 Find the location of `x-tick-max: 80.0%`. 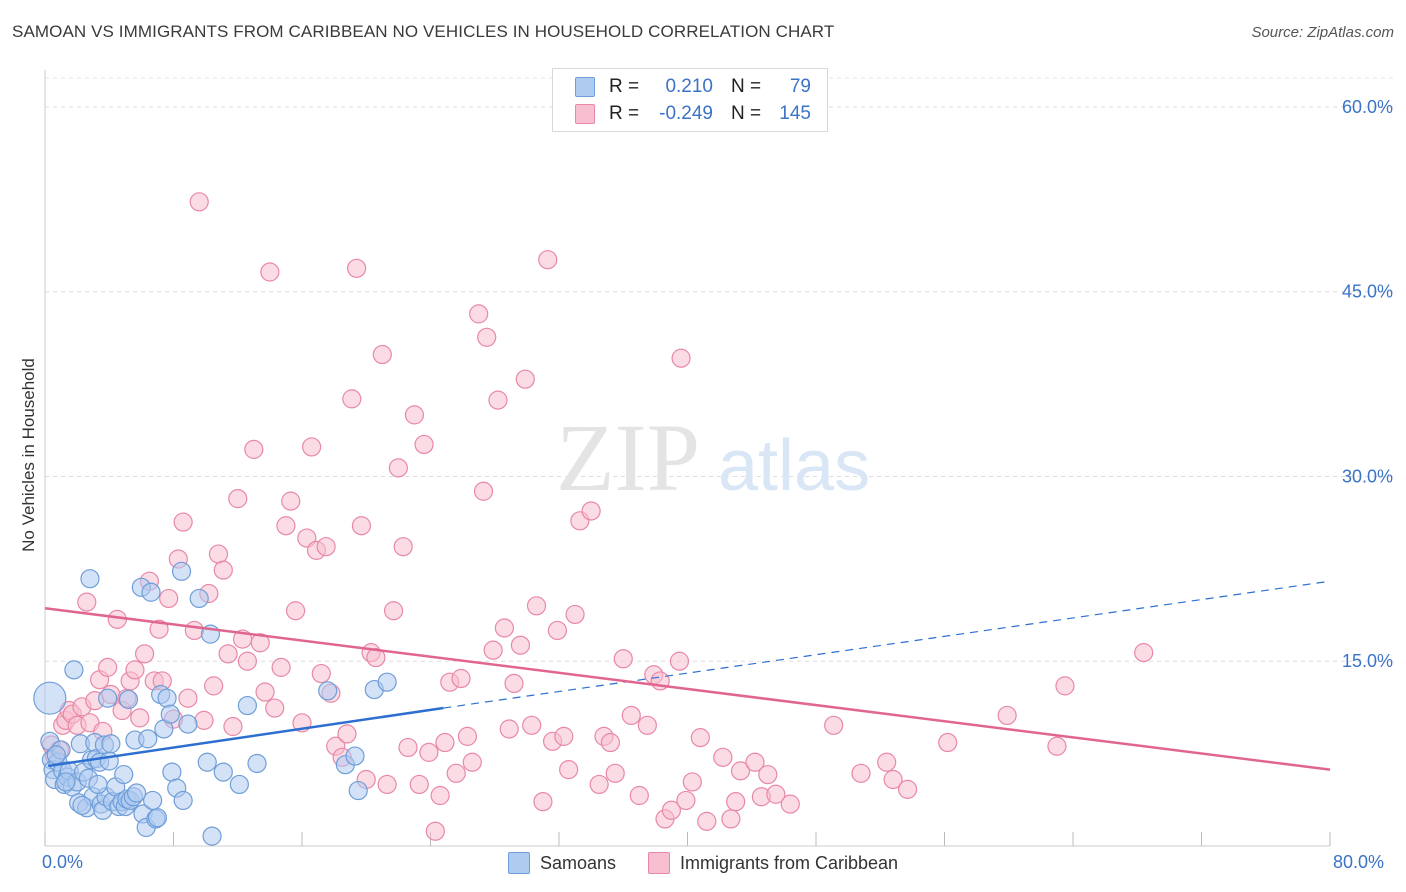

x-tick-max: 80.0% is located at coordinates (1359, 862).